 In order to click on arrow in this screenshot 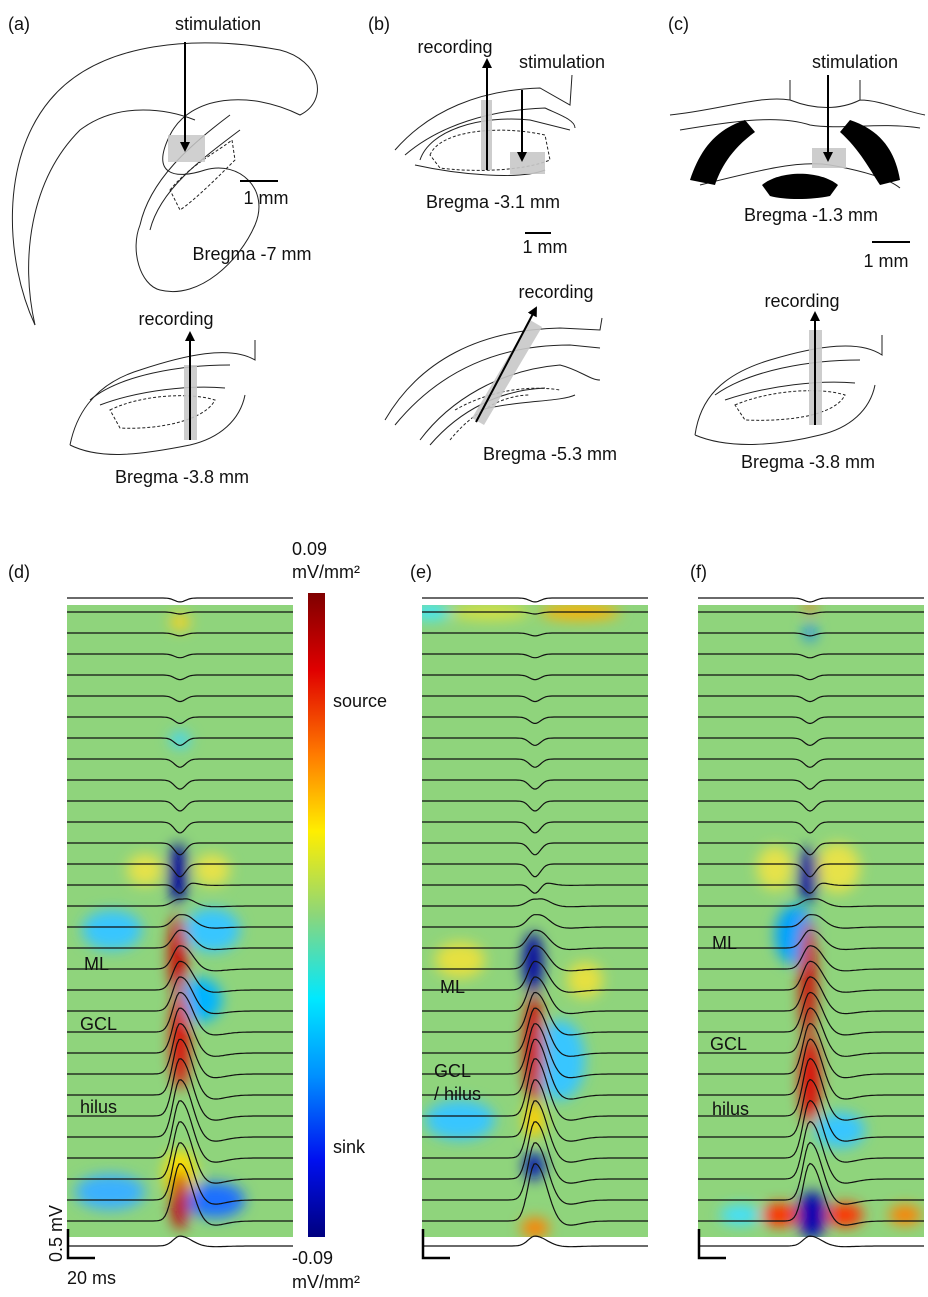, I will do `click(506, 364)`.